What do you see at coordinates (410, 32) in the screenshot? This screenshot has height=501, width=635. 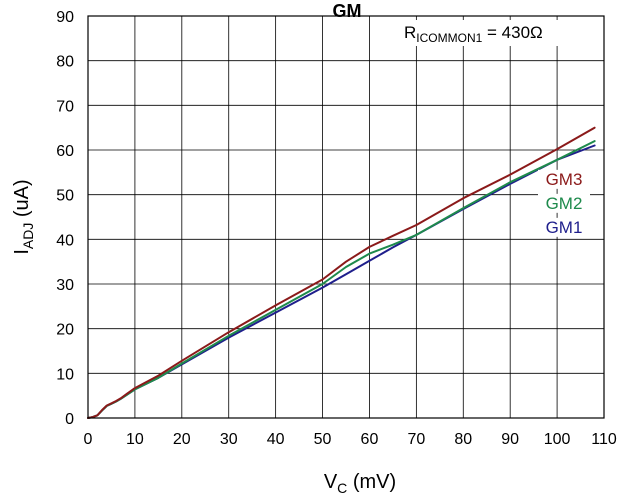 I see `annotation-main: R` at bounding box center [410, 32].